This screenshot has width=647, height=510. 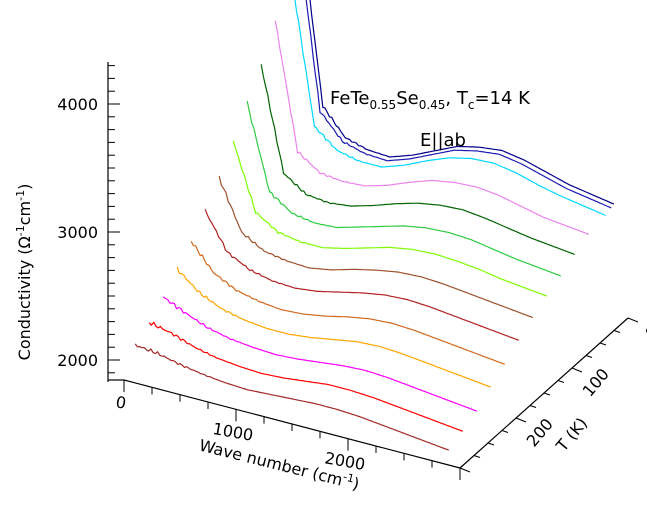 What do you see at coordinates (596, 383) in the screenshot?
I see `z-tick-label: 100` at bounding box center [596, 383].